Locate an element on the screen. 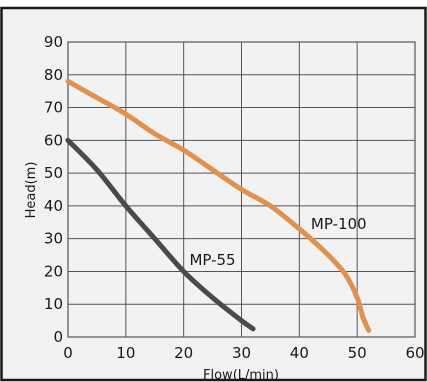 The image size is (427, 382). y-axis-title: Head(m) is located at coordinates (31, 190).